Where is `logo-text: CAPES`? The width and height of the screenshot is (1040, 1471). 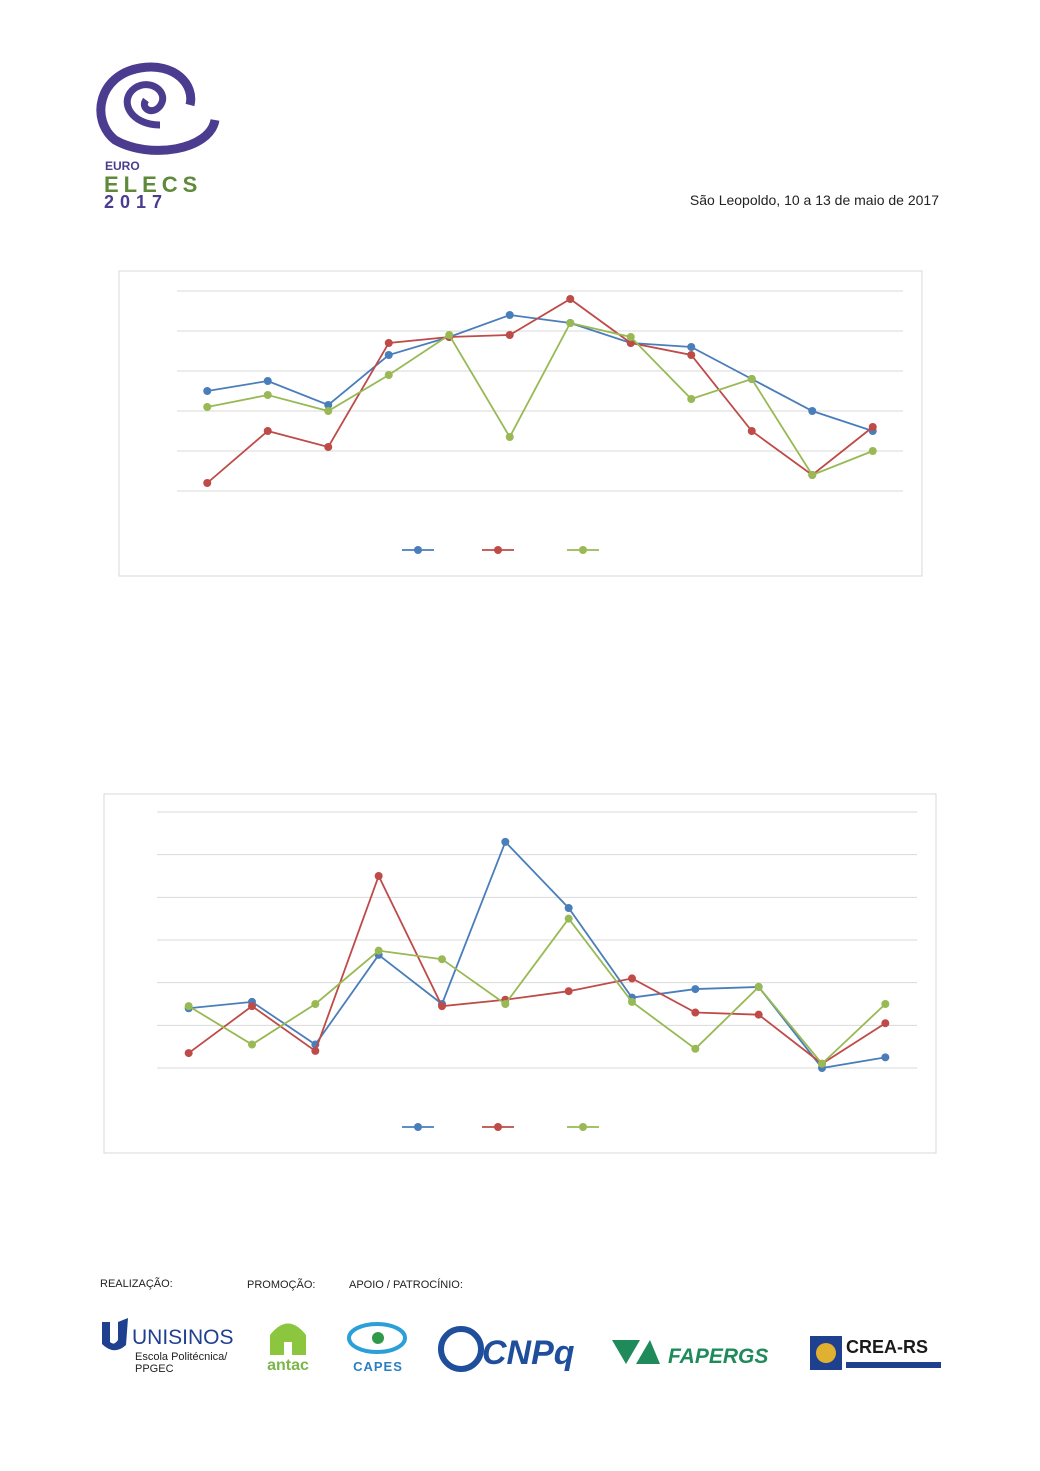
logo-text: CAPES is located at coordinates (378, 1366).